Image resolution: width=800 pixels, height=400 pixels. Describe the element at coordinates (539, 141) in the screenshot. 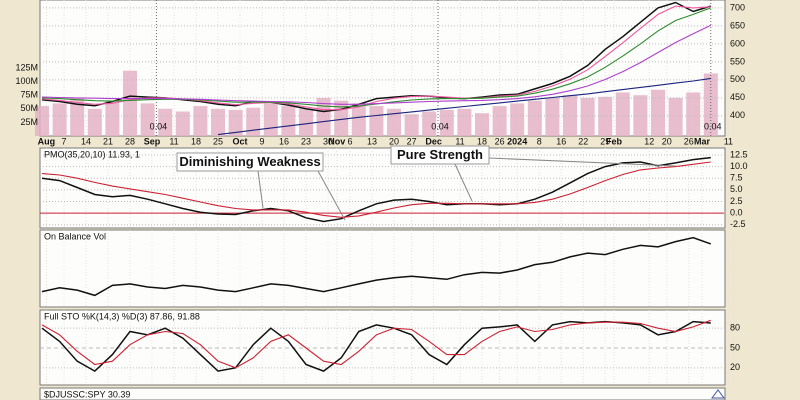

I see `x-tick-label: 8` at that location.